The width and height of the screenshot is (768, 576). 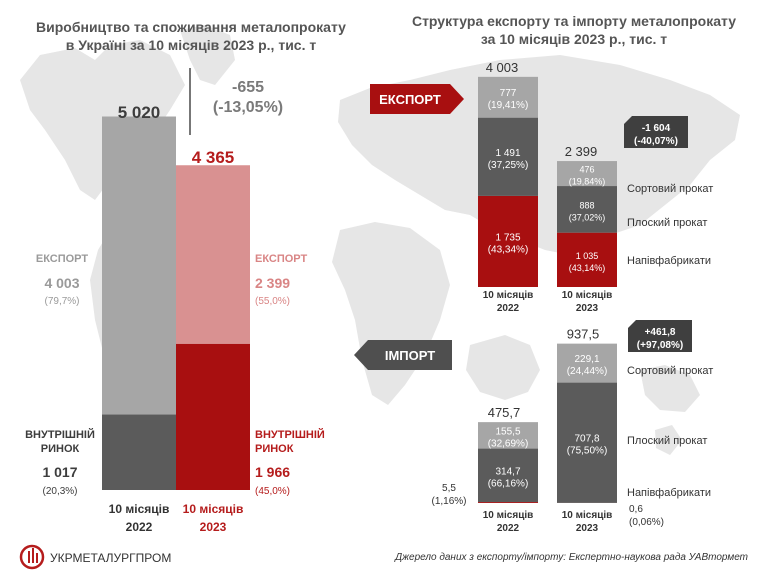 I want to click on domestic-value-2022: 1 017, so click(x=59, y=472).